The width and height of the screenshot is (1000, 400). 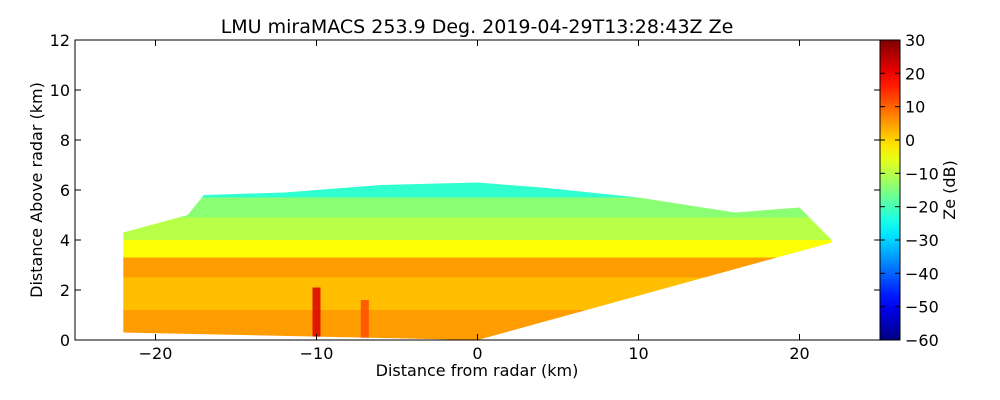 I want to click on colorbar-tick-label: −40, so click(x=922, y=273).